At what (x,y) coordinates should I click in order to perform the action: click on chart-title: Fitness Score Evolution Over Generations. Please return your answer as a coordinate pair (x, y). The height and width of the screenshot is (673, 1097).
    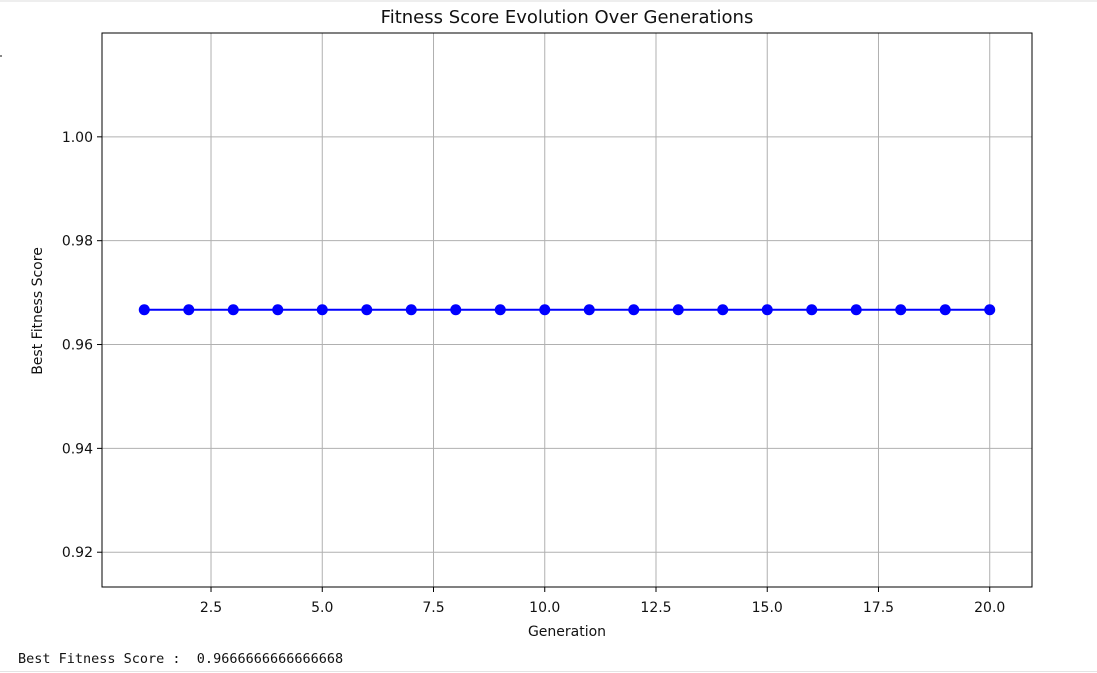
    Looking at the image, I should click on (567, 17).